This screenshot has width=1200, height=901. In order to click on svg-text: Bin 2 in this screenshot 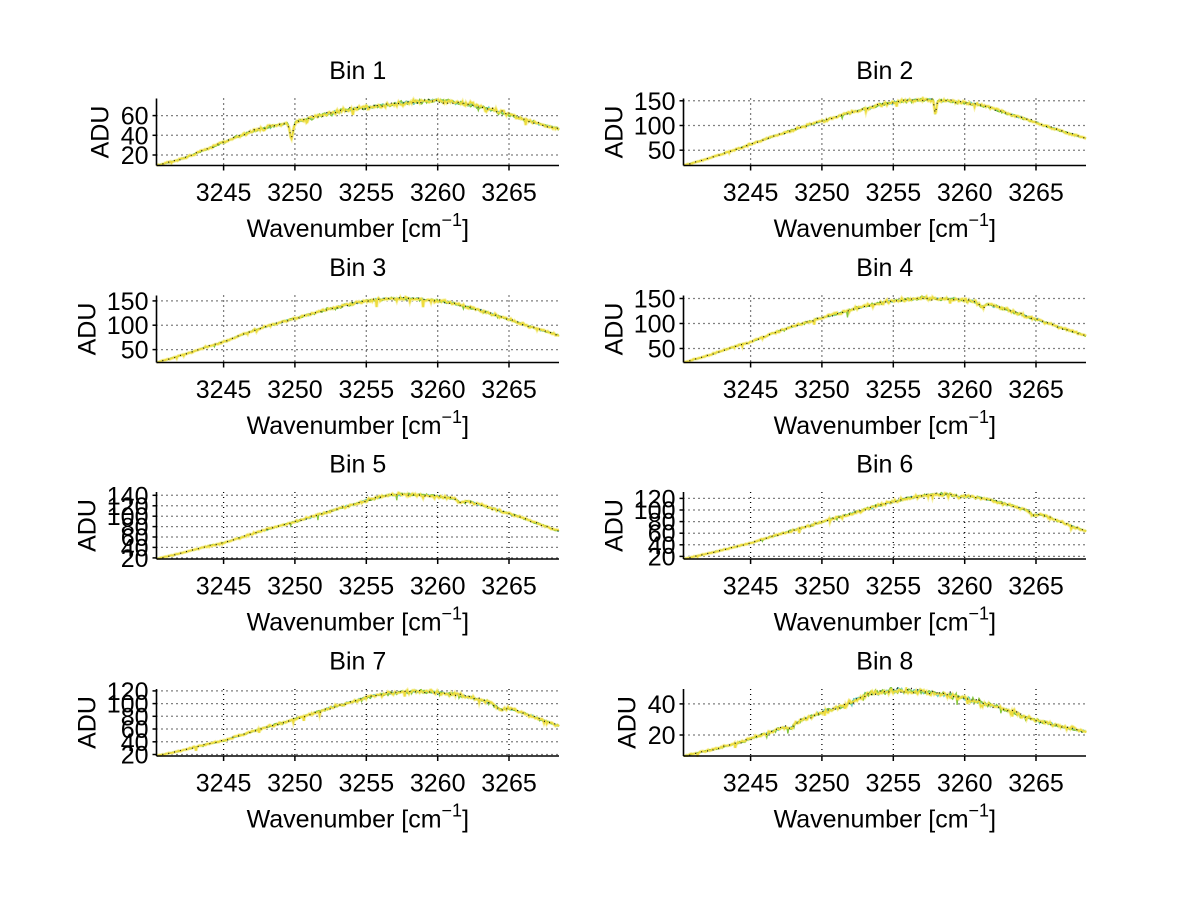, I will do `click(884, 71)`.